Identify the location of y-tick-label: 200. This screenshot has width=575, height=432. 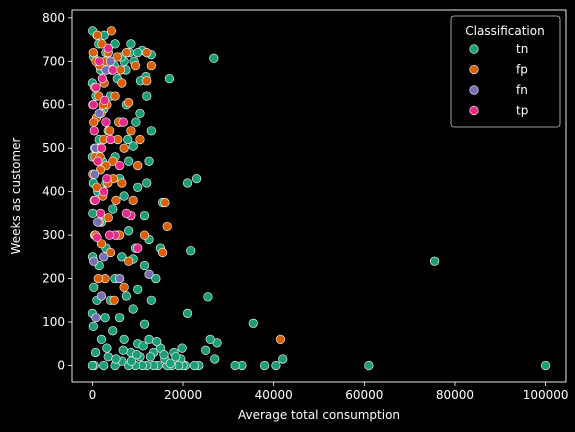
(53, 279).